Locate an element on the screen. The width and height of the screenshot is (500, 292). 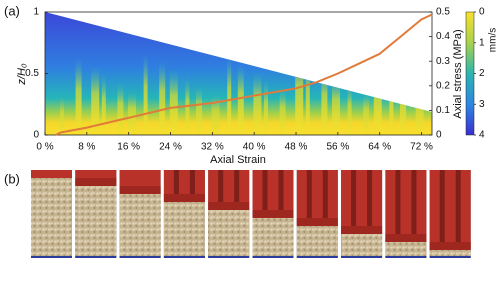
y2-tick-label: 0.1 is located at coordinates (443, 110).